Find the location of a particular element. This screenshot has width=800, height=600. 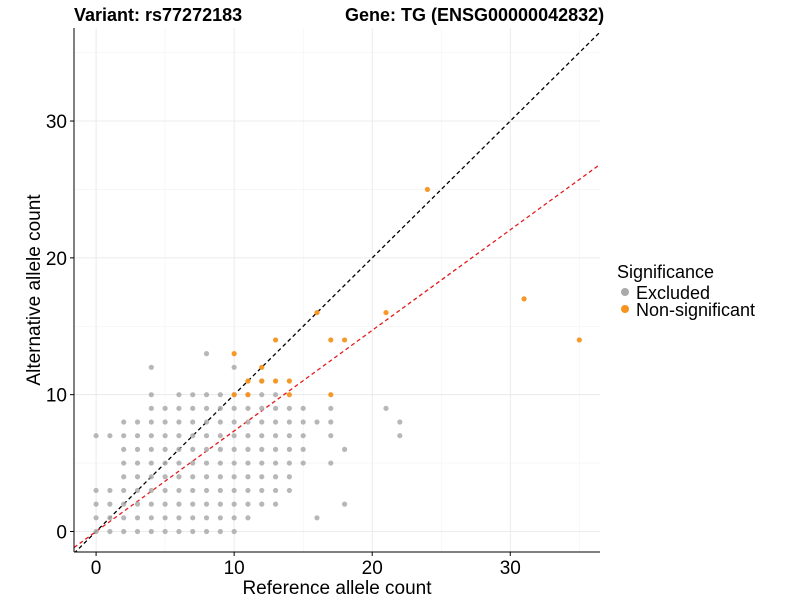

legend-key-excluded is located at coordinates (625, 292).